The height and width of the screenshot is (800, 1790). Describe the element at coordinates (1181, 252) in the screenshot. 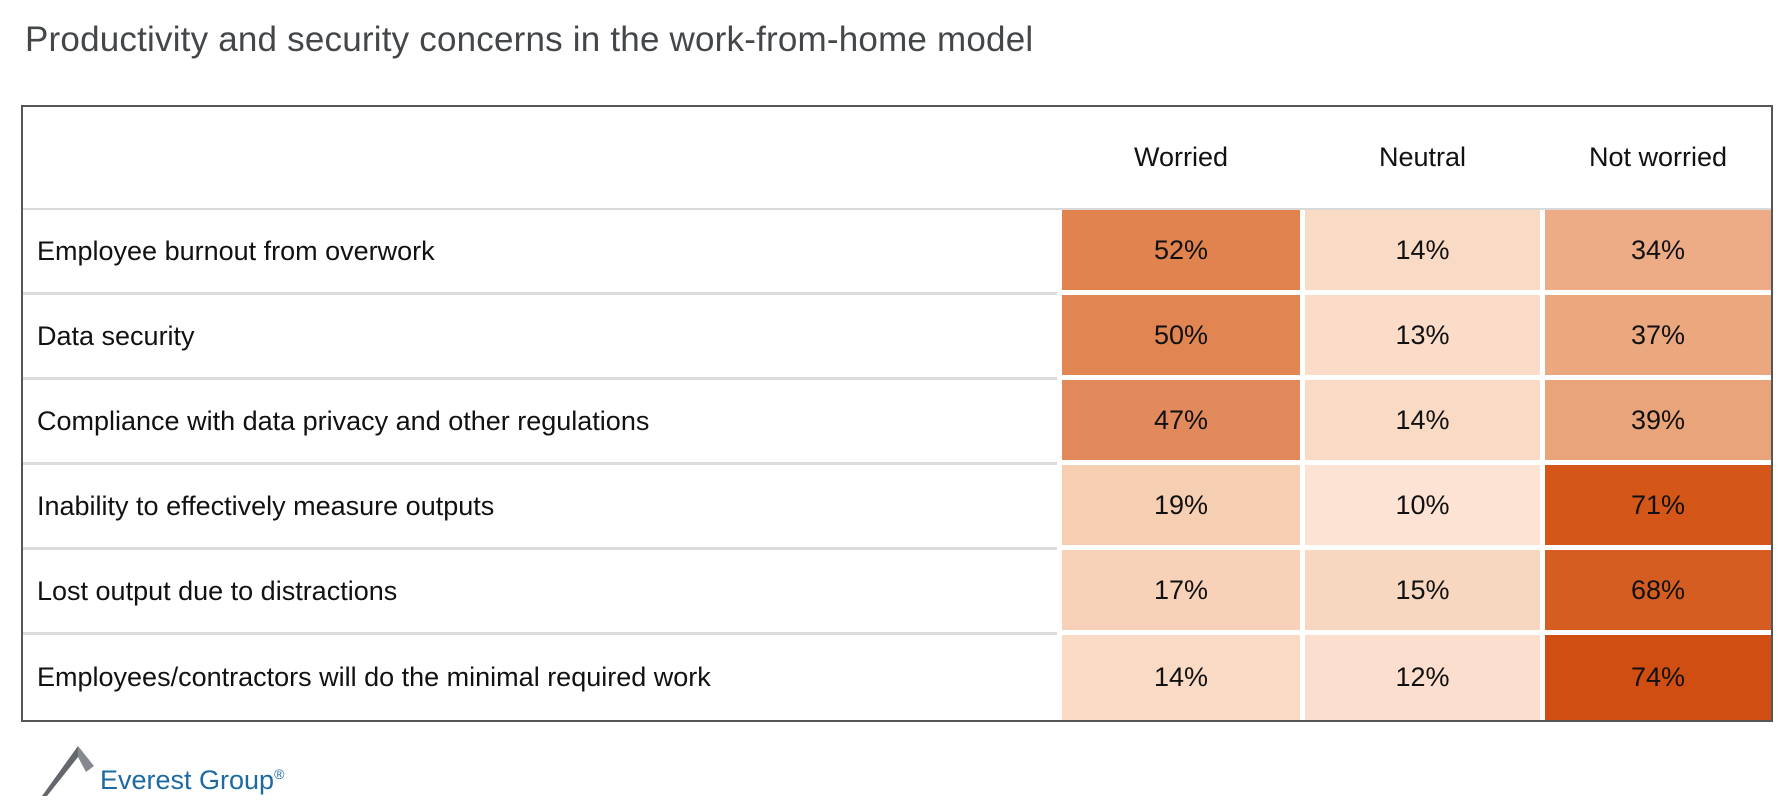

I see `heatmap-cell: 52%` at that location.